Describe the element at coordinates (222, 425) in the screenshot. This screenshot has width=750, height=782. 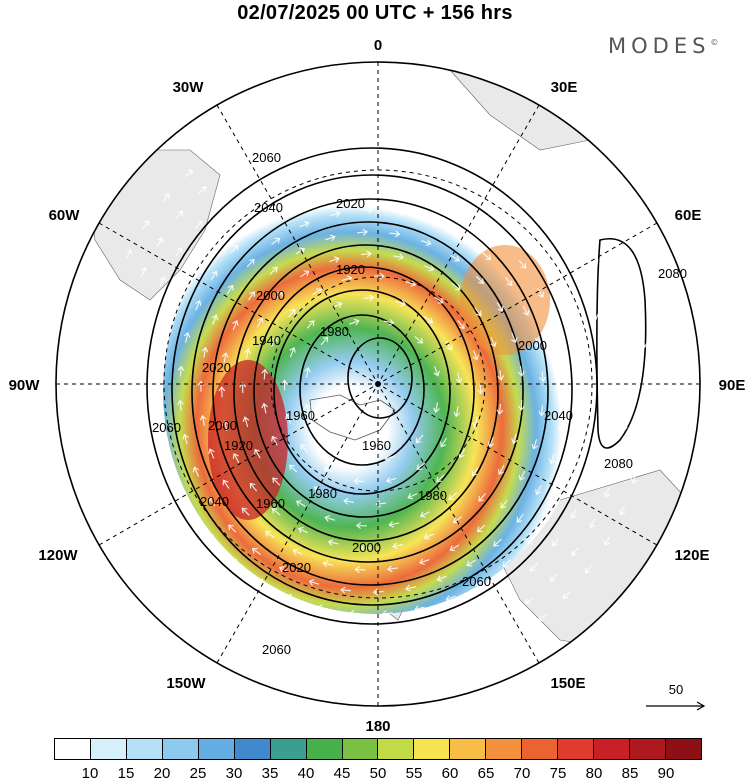
I see `contour-label: 2000` at that location.